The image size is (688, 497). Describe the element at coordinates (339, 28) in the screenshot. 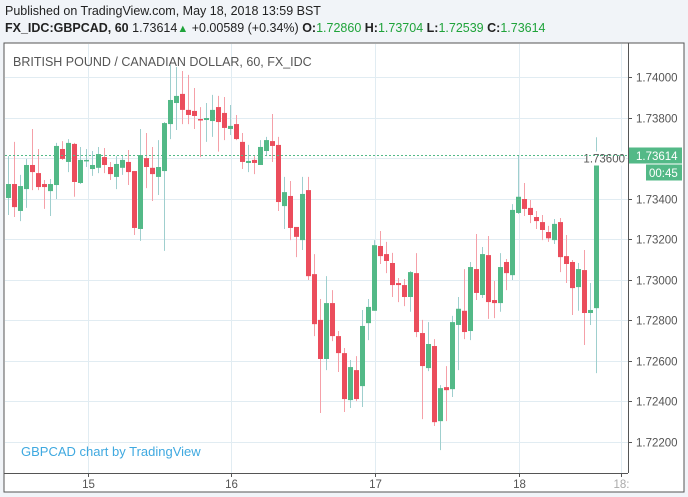

I see `open-value: 1.72860` at that location.